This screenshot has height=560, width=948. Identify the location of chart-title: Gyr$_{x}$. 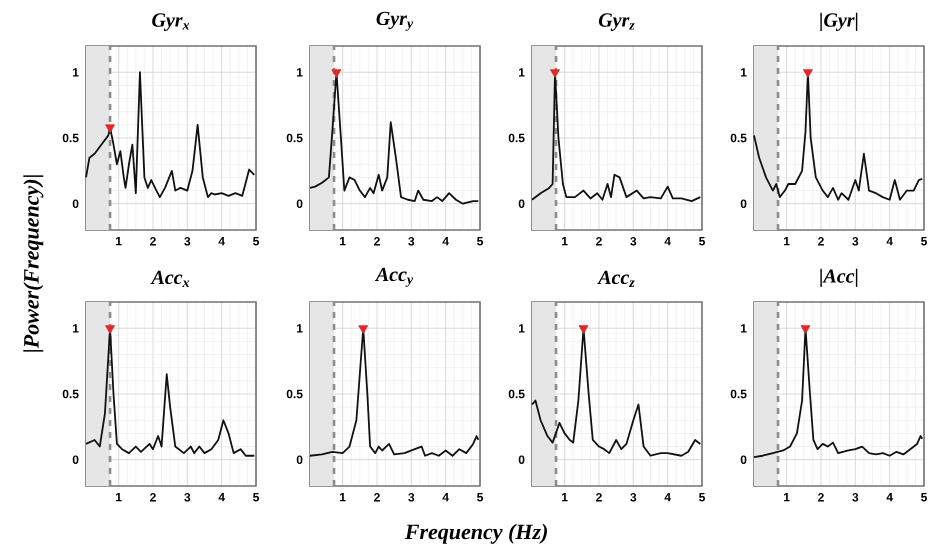
(171, 22).